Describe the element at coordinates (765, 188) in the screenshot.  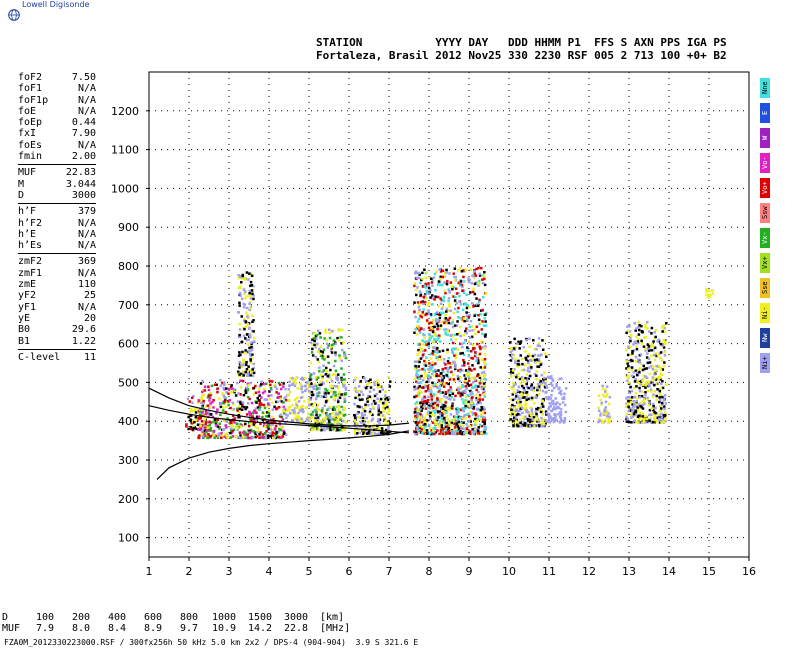
I see `legend-label: Vo+` at that location.